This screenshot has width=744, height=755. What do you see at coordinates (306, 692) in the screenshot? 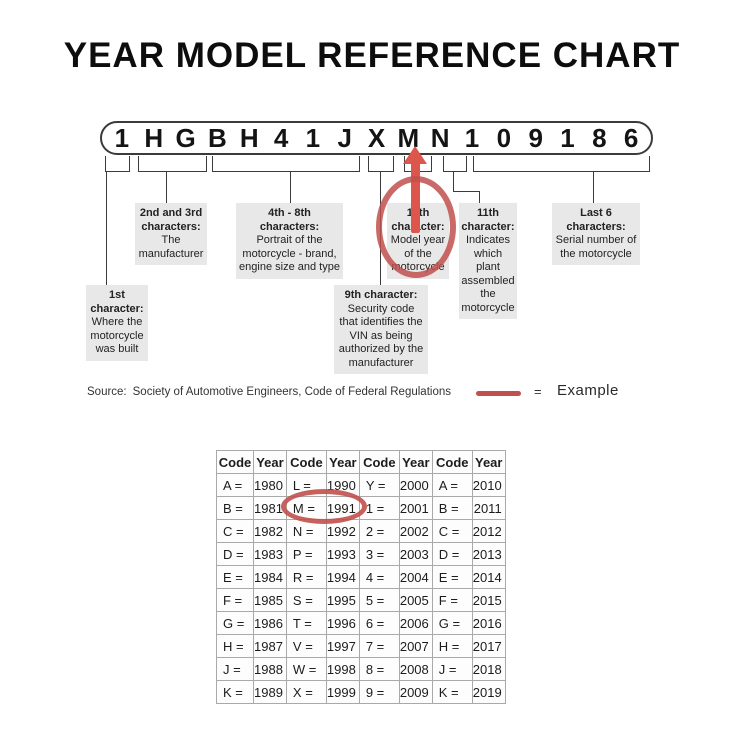
I see `code-cell: X =` at bounding box center [306, 692].